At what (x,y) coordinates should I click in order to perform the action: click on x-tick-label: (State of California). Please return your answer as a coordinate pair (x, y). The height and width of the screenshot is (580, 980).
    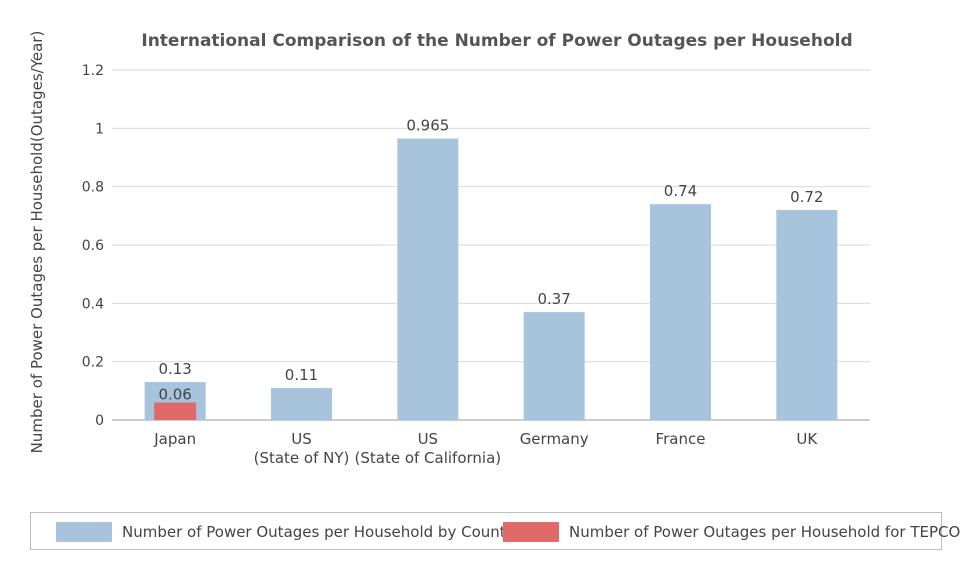
    Looking at the image, I should click on (428, 458).